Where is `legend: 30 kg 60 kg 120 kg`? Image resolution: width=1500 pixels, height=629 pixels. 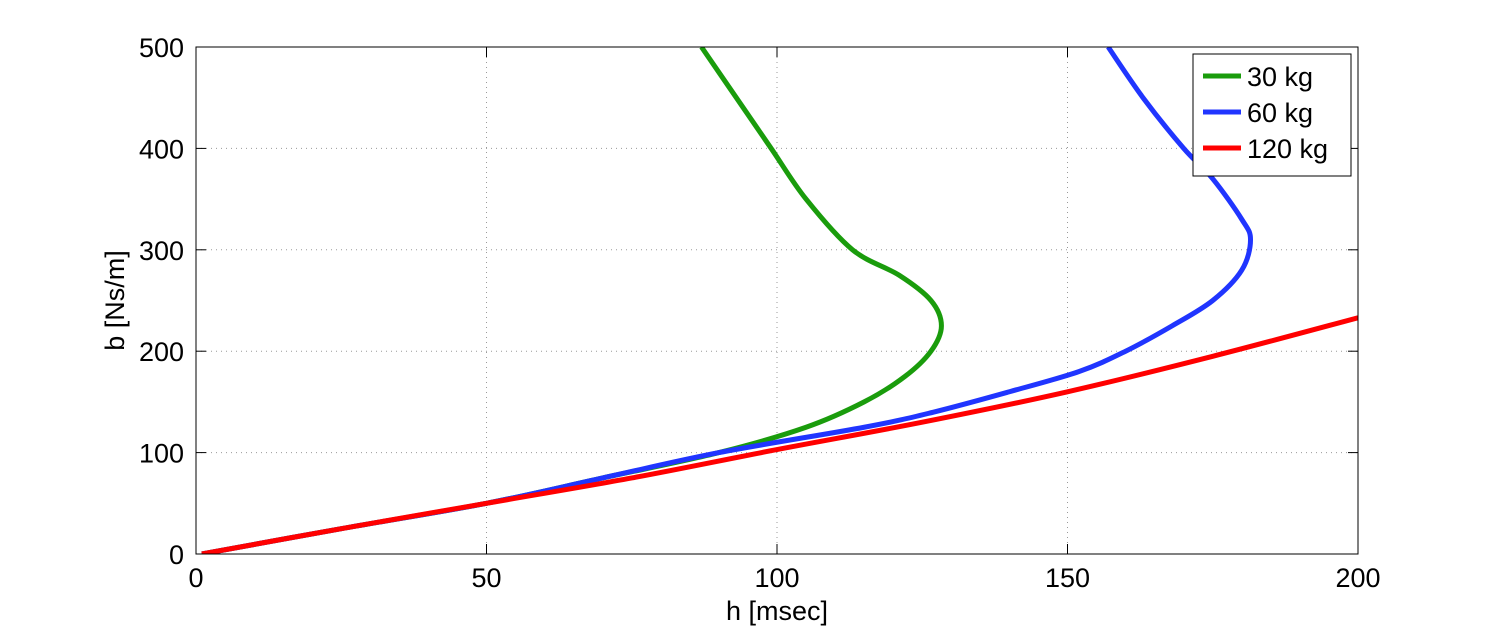
legend: 30 kg 60 kg 120 kg is located at coordinates (1272, 115).